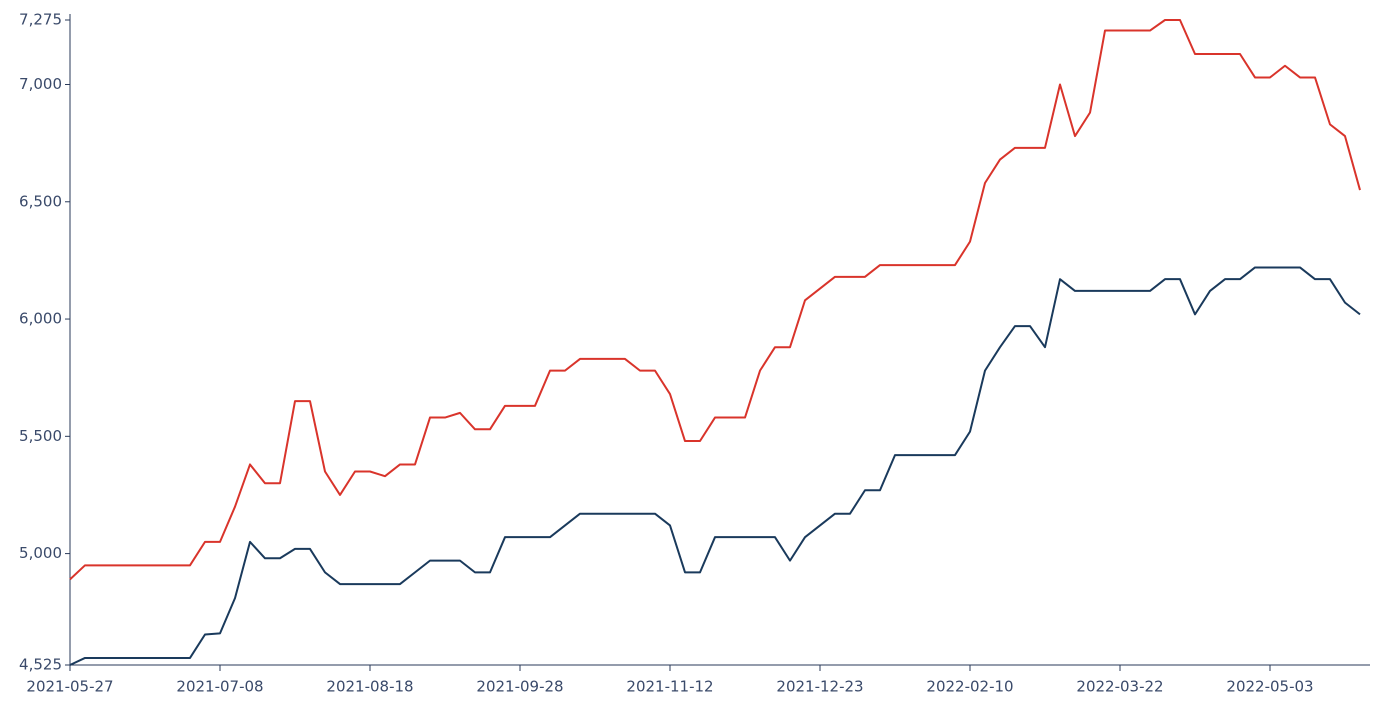 The width and height of the screenshot is (1382, 718). Describe the element at coordinates (40, 201) in the screenshot. I see `y-tick-label: 6,500` at that location.